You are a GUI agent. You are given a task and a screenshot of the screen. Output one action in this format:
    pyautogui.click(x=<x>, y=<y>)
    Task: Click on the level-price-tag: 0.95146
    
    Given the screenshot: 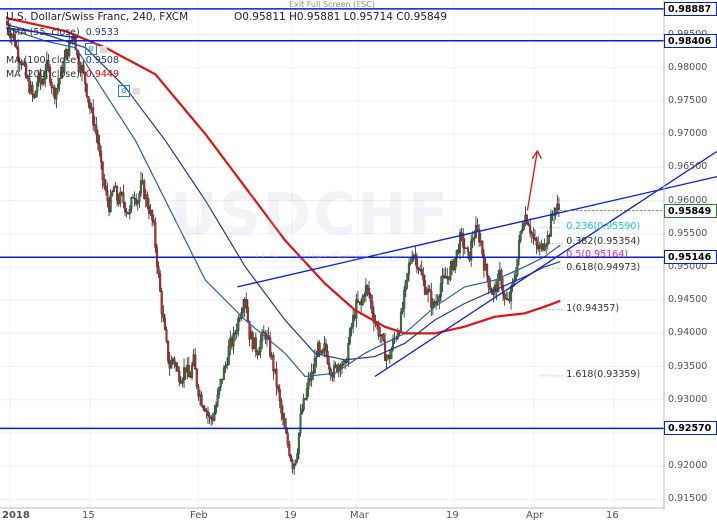 What is the action you would take?
    pyautogui.click(x=690, y=257)
    